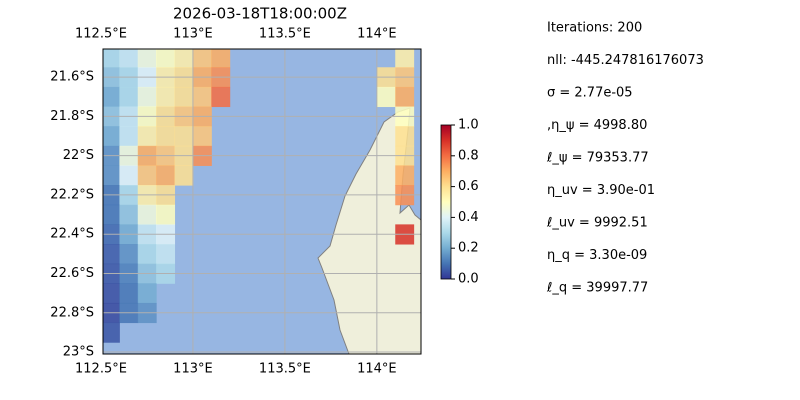  What do you see at coordinates (597, 223) in the screenshot?
I see `info-line: ℓ_uv = 9992.51` at bounding box center [597, 223].